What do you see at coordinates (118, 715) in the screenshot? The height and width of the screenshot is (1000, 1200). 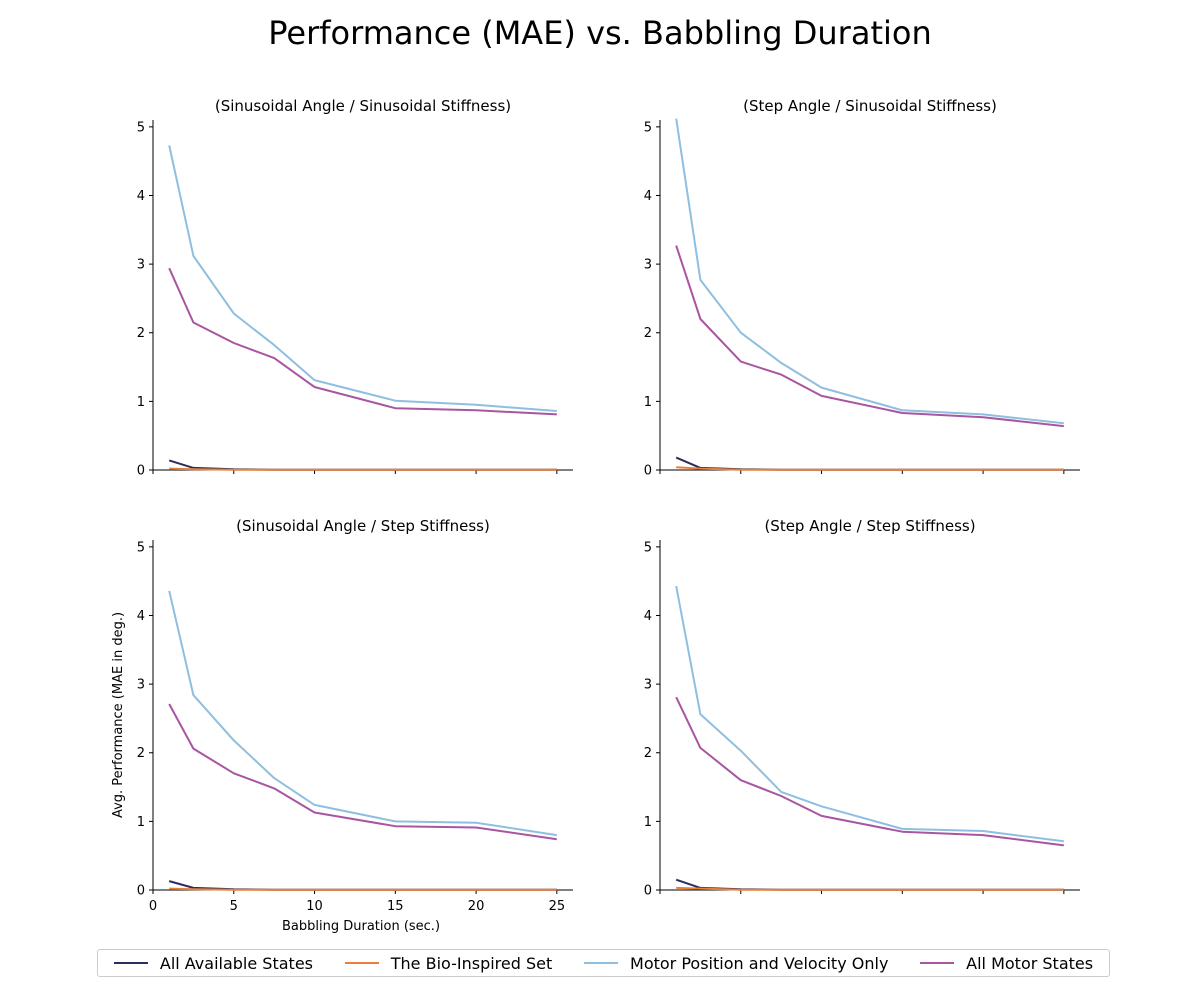 I see `y-axis-label: Avg. Performance (MAE in deg.)` at bounding box center [118, 715].